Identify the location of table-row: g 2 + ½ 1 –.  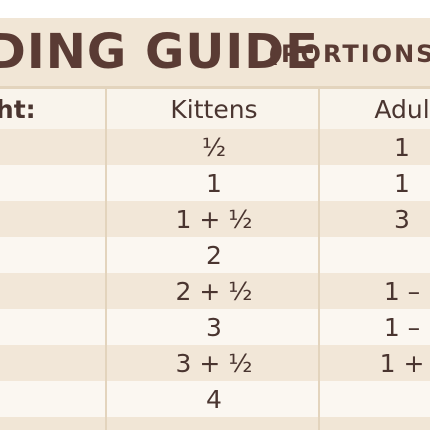
(215, 291).